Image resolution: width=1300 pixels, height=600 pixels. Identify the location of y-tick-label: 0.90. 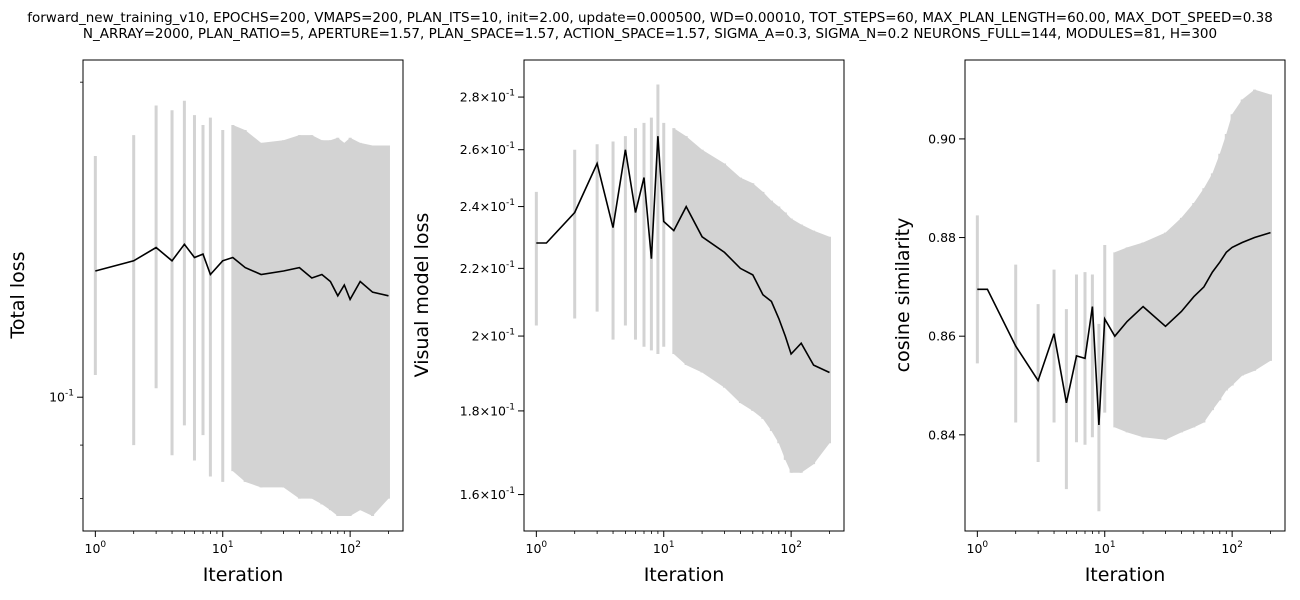
(942, 138).